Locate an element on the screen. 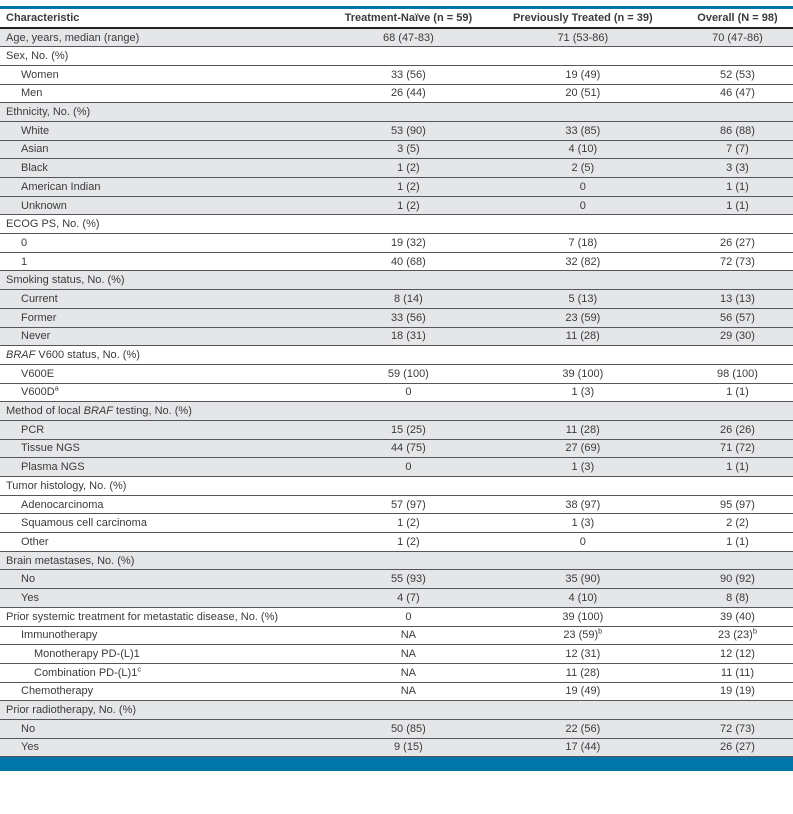 This screenshot has width=793, height=814. table-row: Tissue NGS 44 (75) 27 (69) 71 (72) is located at coordinates (396, 449).